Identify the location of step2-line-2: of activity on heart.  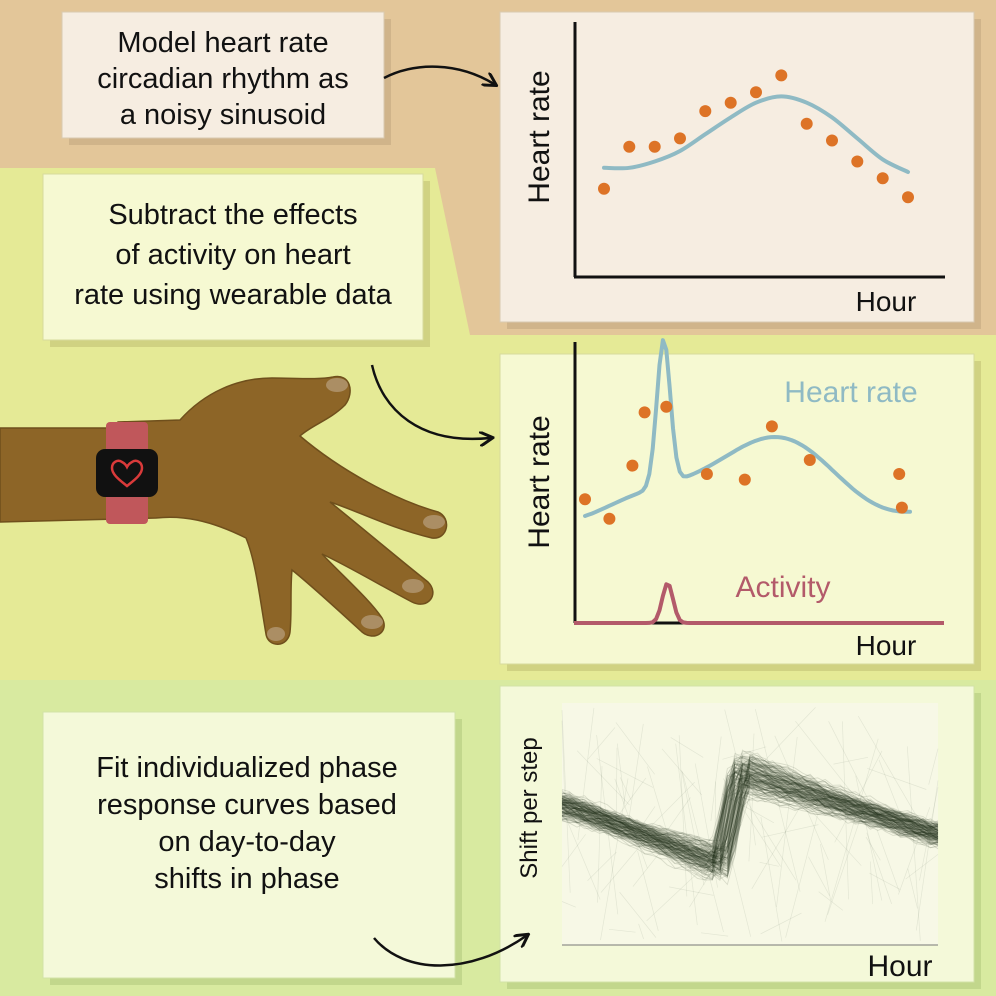
(232, 255).